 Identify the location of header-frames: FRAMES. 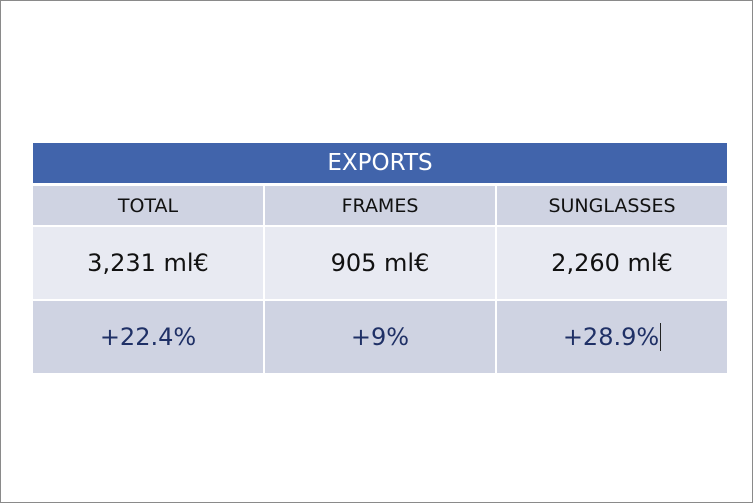
(380, 205).